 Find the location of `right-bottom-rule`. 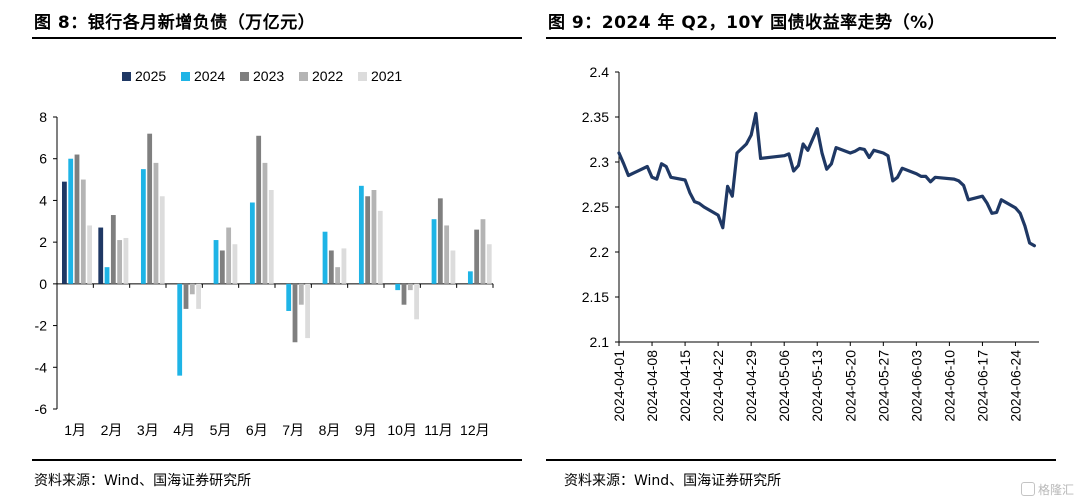

right-bottom-rule is located at coordinates (801, 460).